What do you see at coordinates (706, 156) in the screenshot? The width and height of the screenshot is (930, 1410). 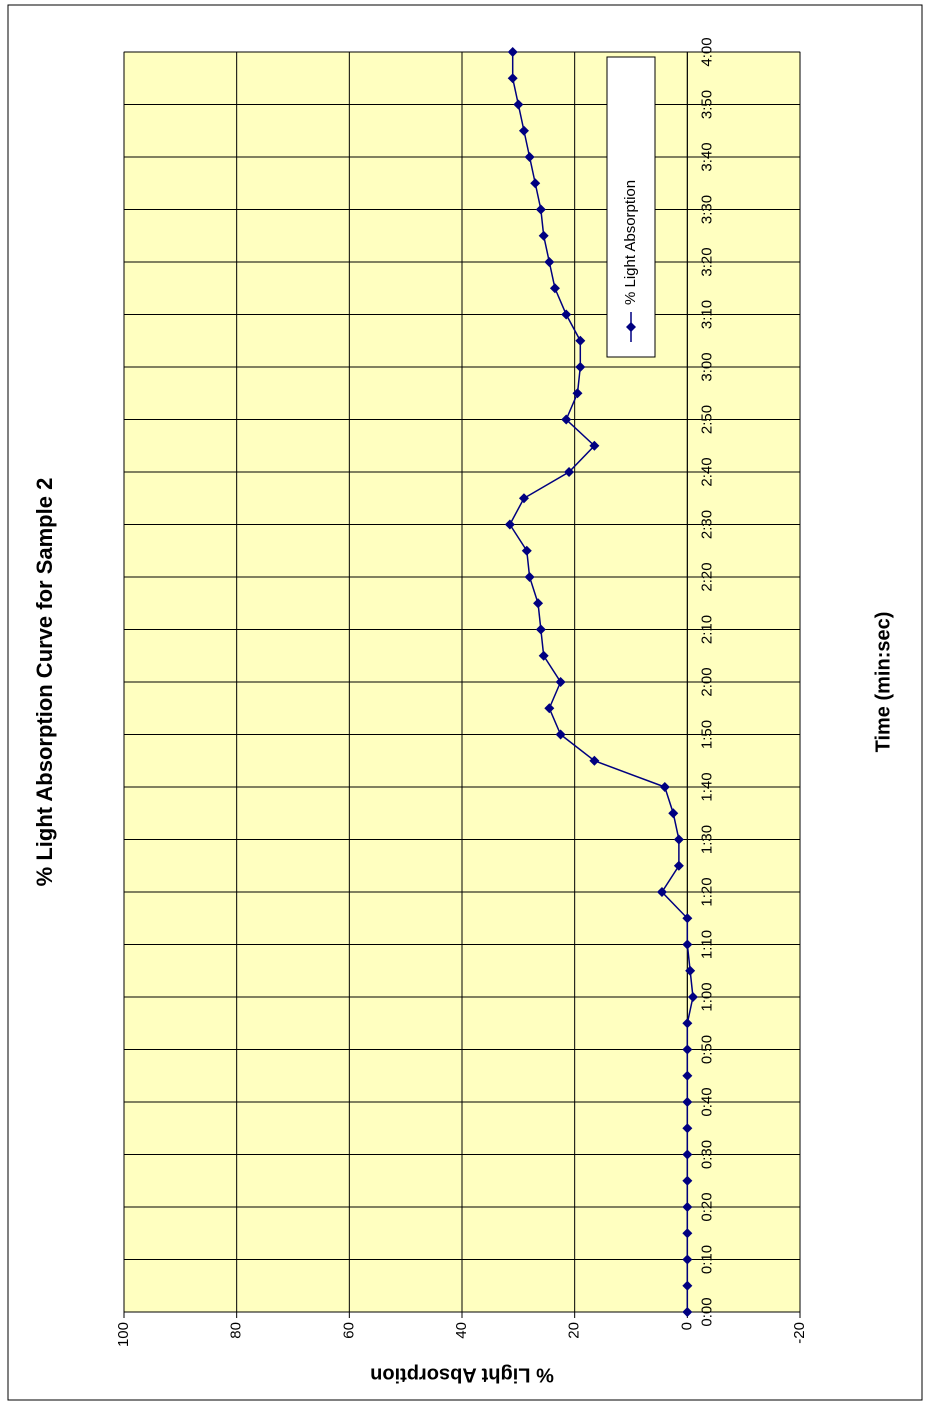 I see `x-tick-label: 3:40` at bounding box center [706, 156].